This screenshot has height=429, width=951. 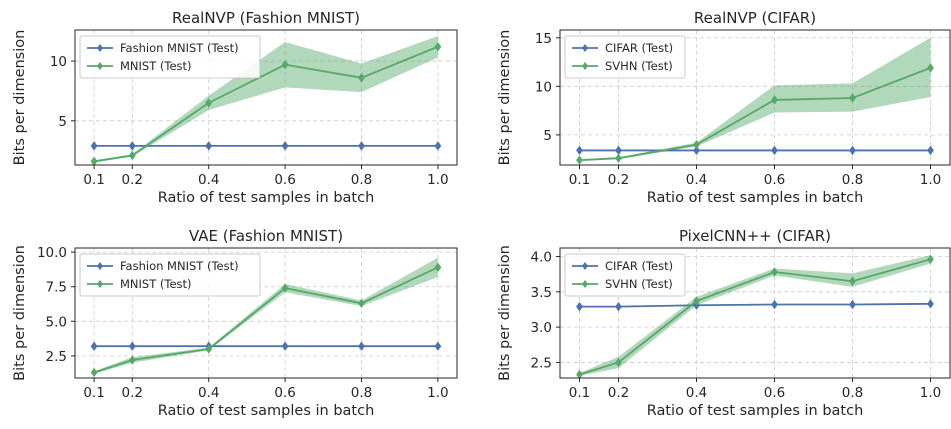 What do you see at coordinates (541, 328) in the screenshot?
I see `y-tick-label: 3.0` at bounding box center [541, 328].